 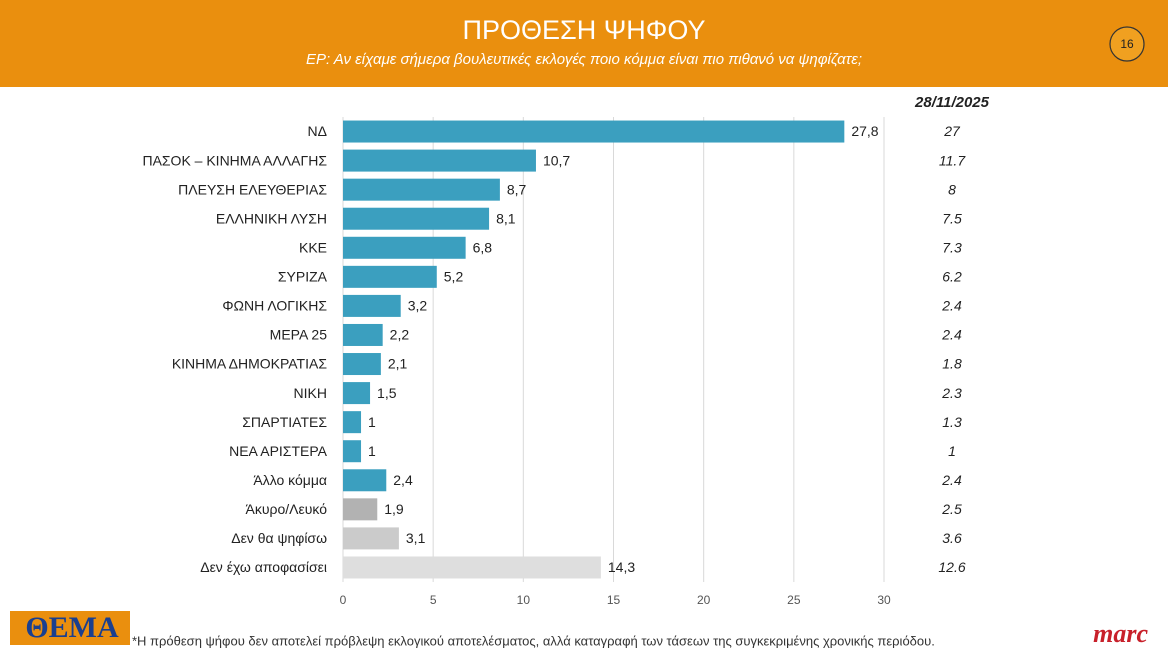 I want to click on y-tick-label: Άλλο κόμμα, so click(x=290, y=480).